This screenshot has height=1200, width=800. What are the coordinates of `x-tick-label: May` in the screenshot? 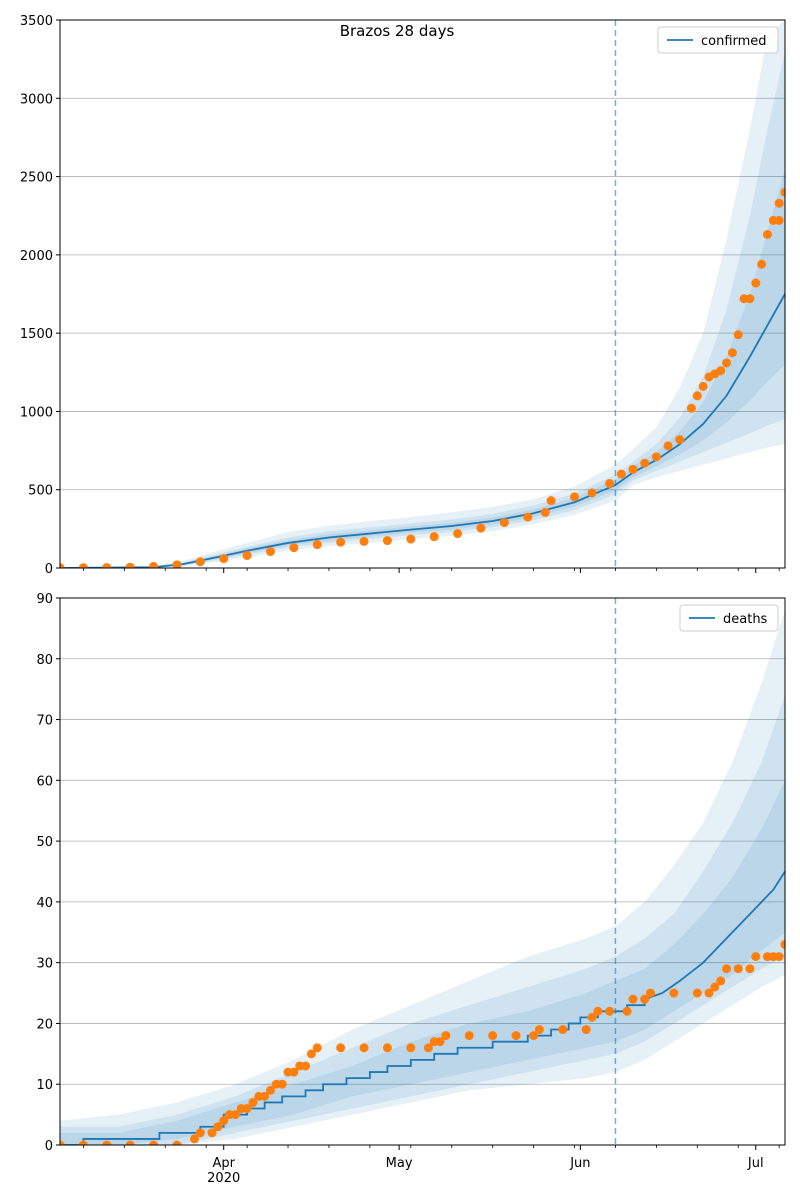 It's located at (399, 1163).